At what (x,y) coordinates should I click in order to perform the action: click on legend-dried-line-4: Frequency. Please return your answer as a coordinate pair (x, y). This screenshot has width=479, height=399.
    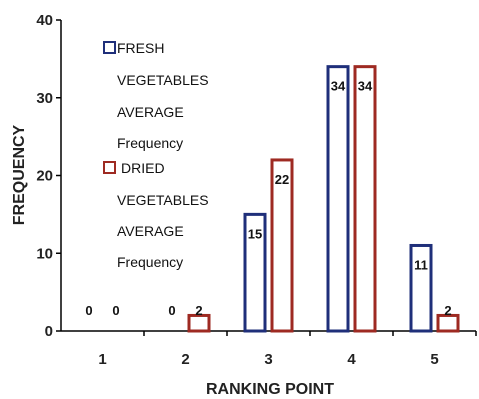
    Looking at the image, I should click on (150, 262).